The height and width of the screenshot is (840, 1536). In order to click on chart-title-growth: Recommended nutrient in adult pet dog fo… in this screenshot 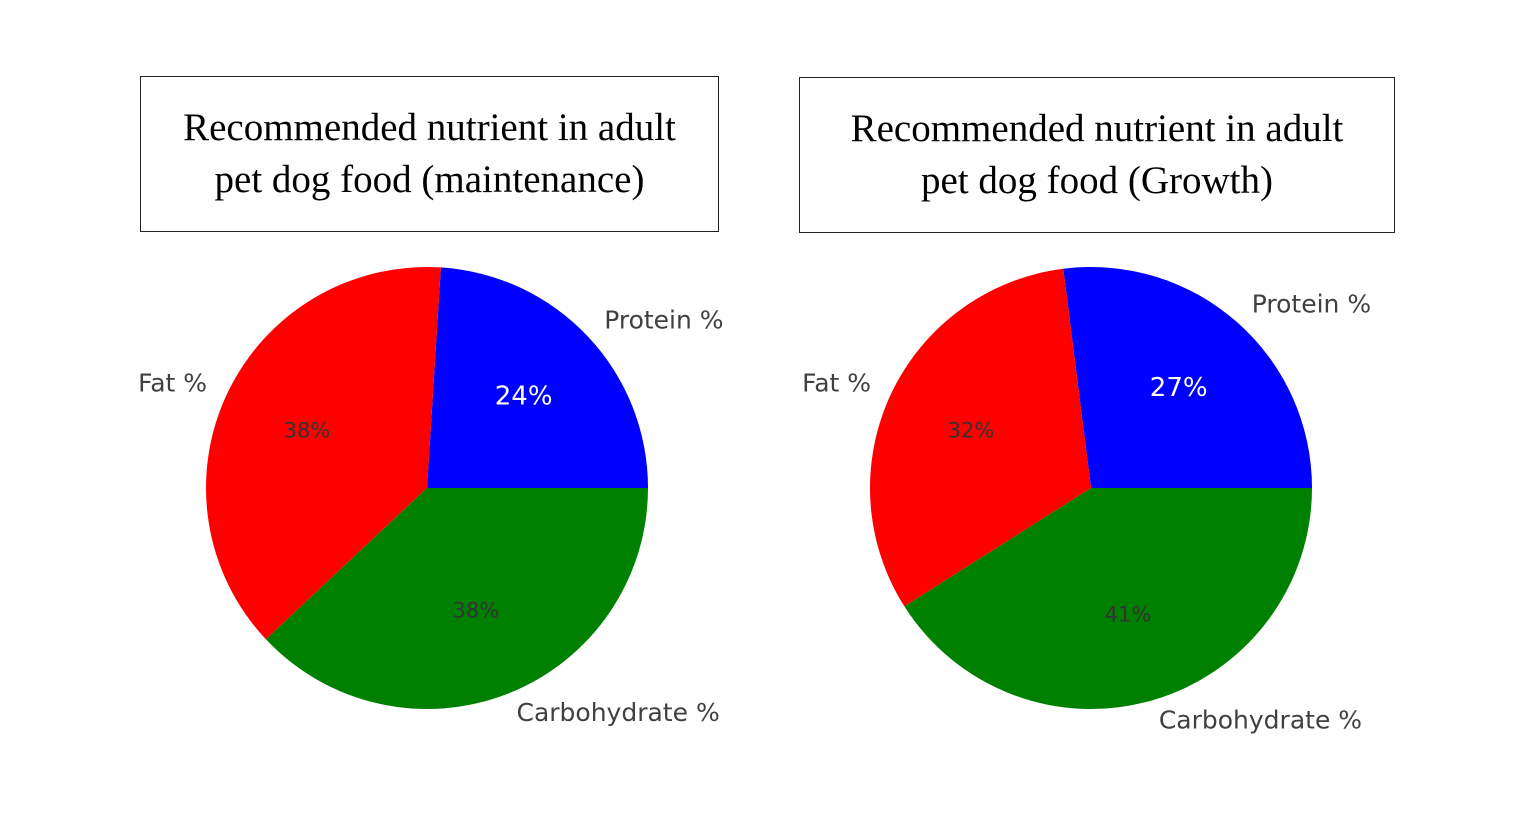, I will do `click(1097, 155)`.